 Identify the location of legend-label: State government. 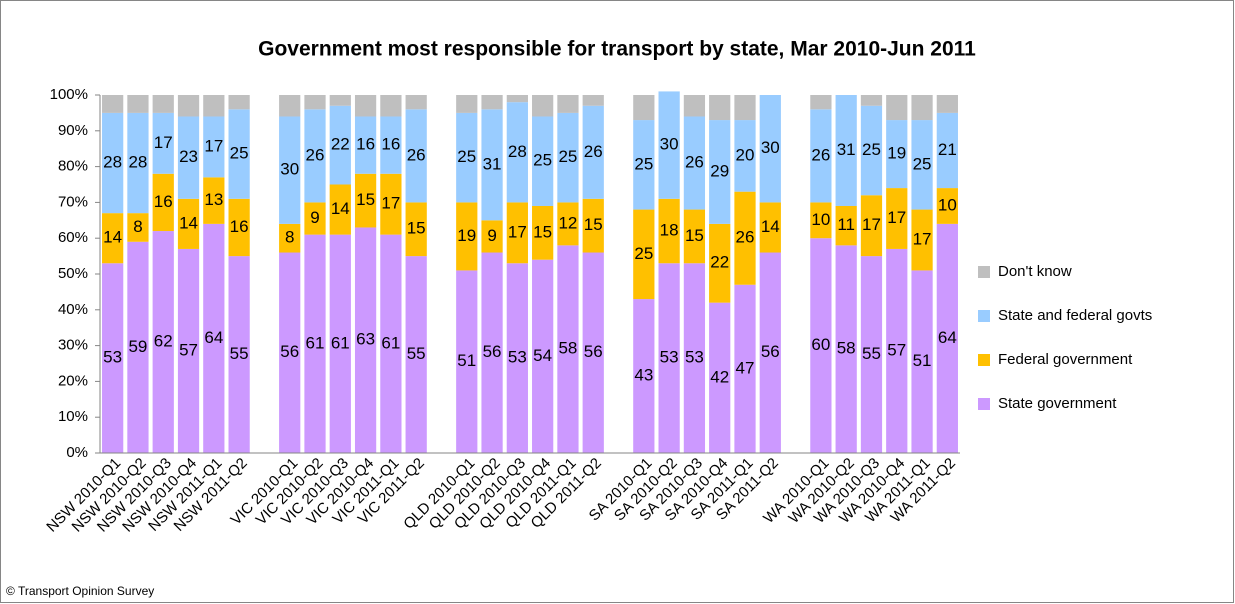
(1057, 403).